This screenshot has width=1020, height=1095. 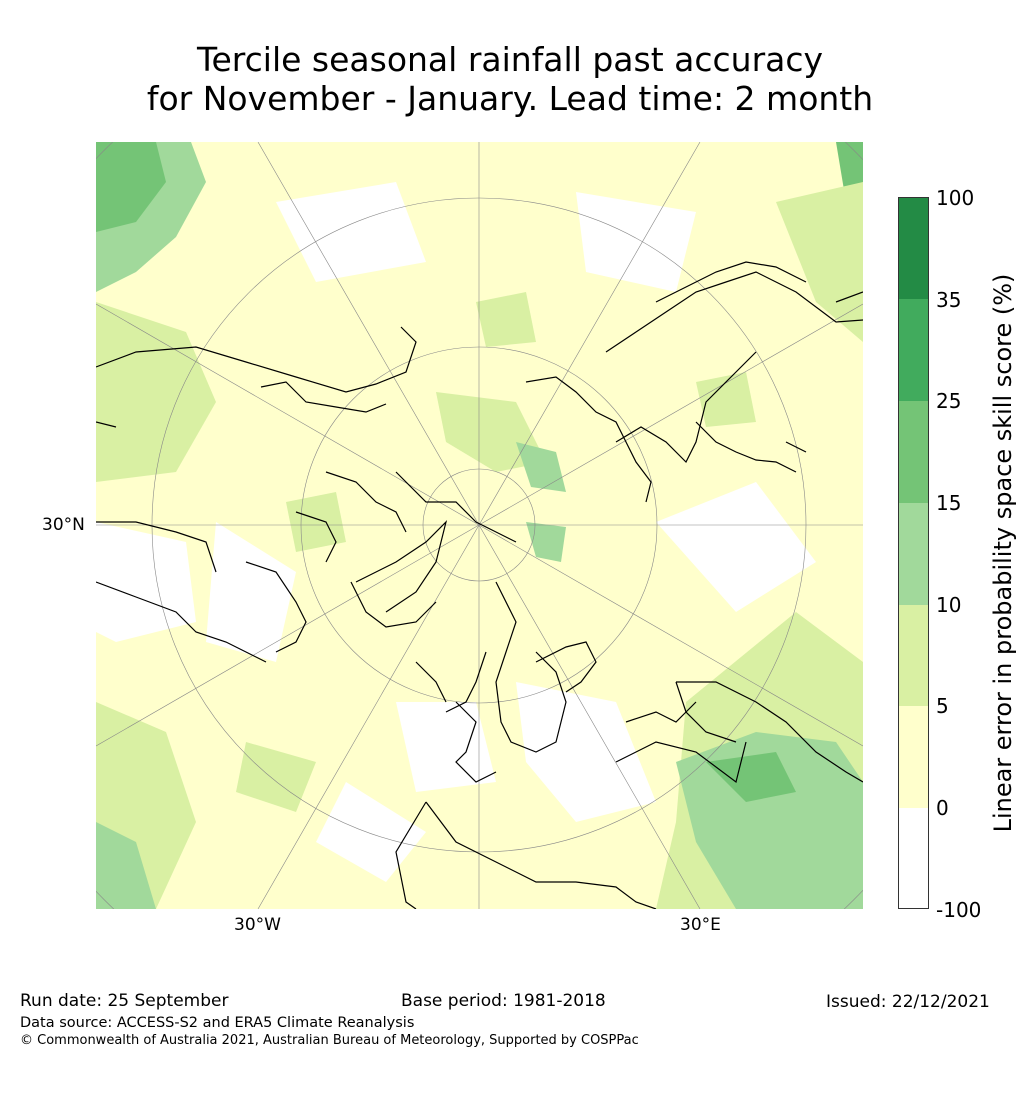 I want to click on colorbar-tick-35: 35, so click(x=949, y=300).